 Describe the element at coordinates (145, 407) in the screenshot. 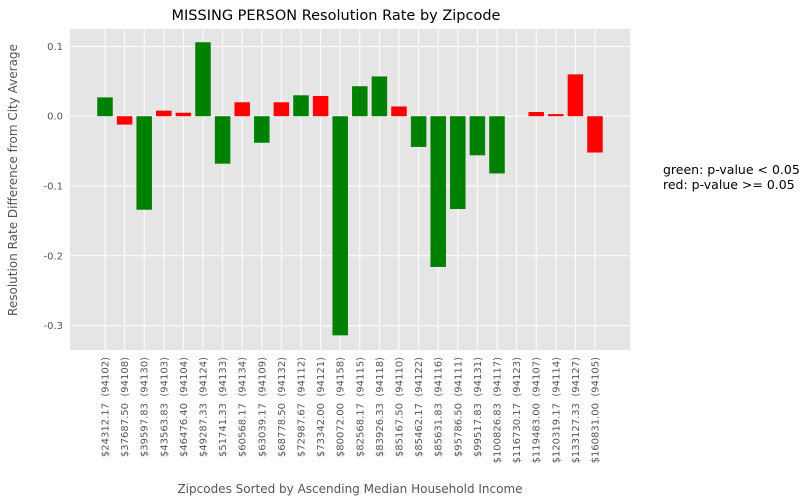

I see `x-tick-label: $39597.83 (94130)` at that location.